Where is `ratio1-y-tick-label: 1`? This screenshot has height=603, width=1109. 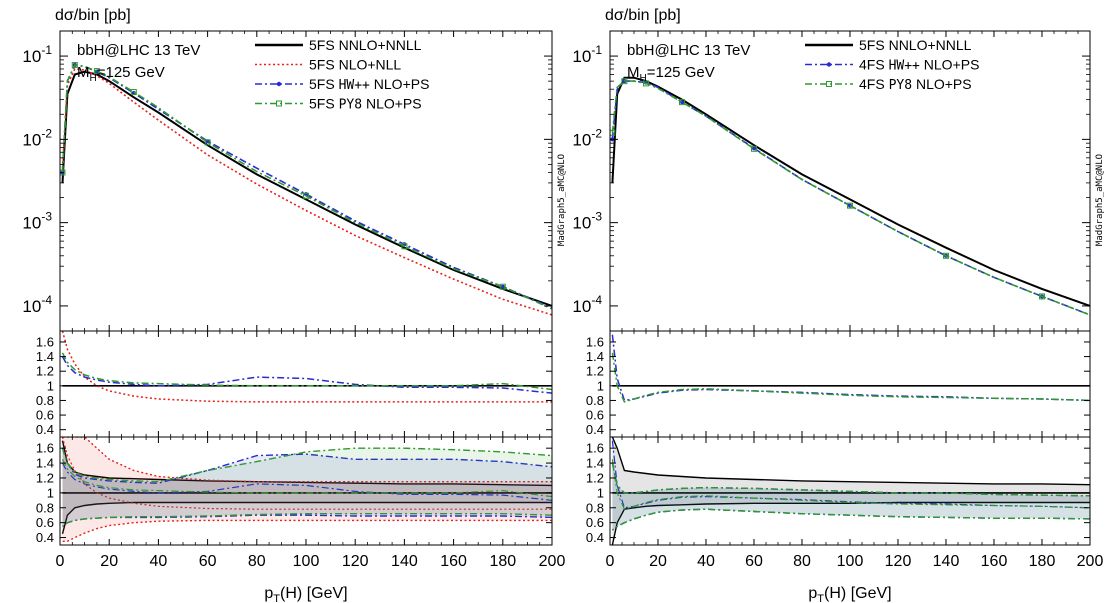
ratio1-y-tick-label: 1 is located at coordinates (50, 385).